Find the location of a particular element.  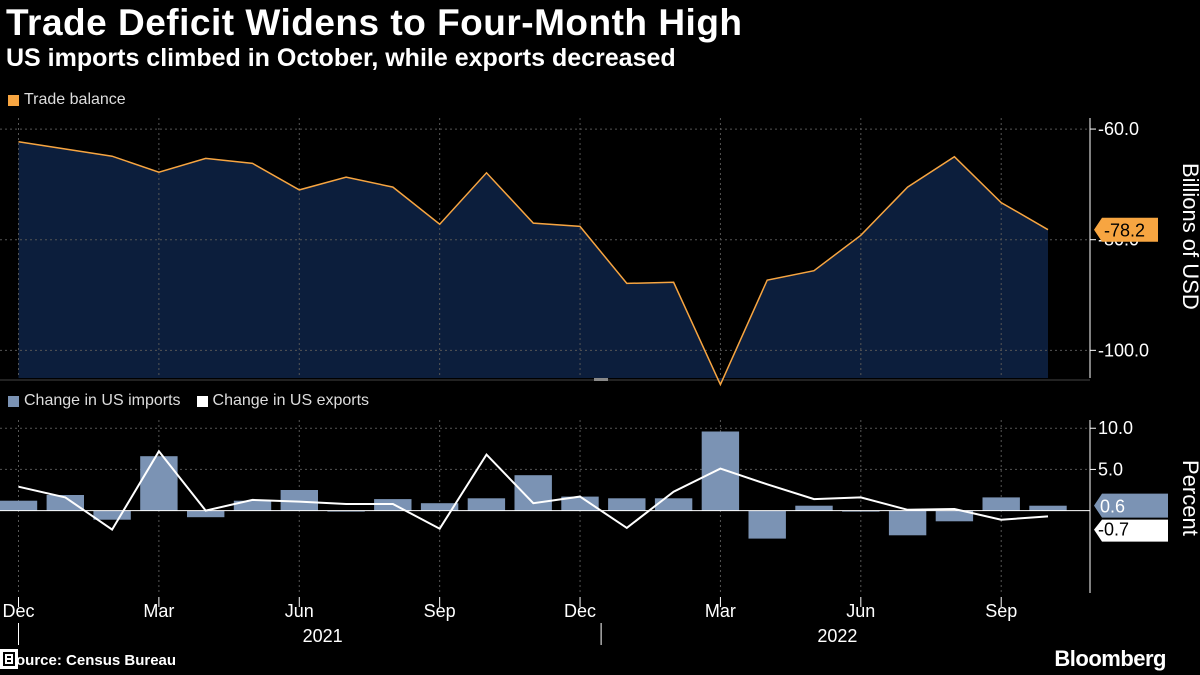

x-tick-label-0: Dec is located at coordinates (18, 611).